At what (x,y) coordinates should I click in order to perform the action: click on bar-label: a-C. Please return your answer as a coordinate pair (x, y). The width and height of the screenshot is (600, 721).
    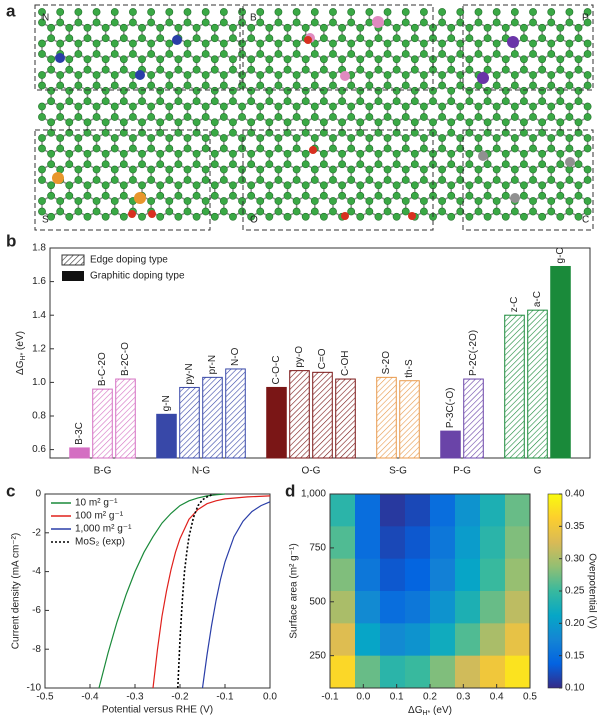
    Looking at the image, I should click on (537, 299).